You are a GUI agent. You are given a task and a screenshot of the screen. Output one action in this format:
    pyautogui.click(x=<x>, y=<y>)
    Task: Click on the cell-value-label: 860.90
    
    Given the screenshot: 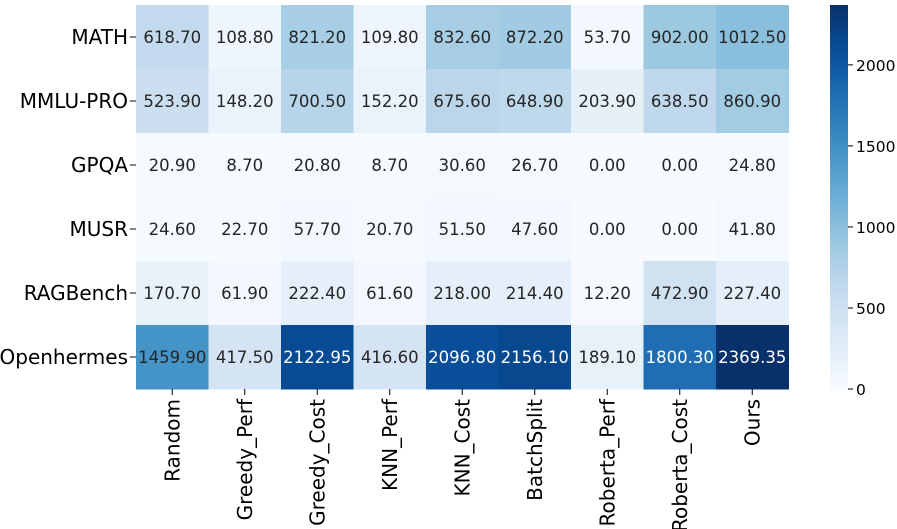 What is the action you would take?
    pyautogui.click(x=752, y=101)
    